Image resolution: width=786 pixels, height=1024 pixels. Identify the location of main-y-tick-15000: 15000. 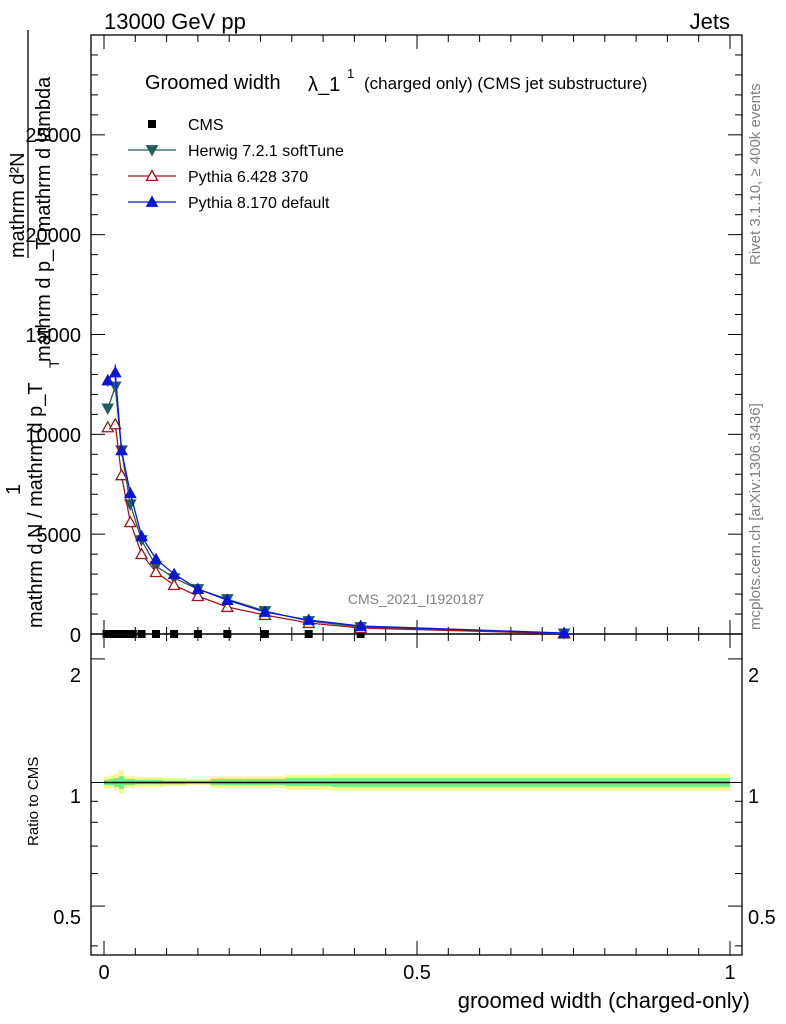
(53, 336).